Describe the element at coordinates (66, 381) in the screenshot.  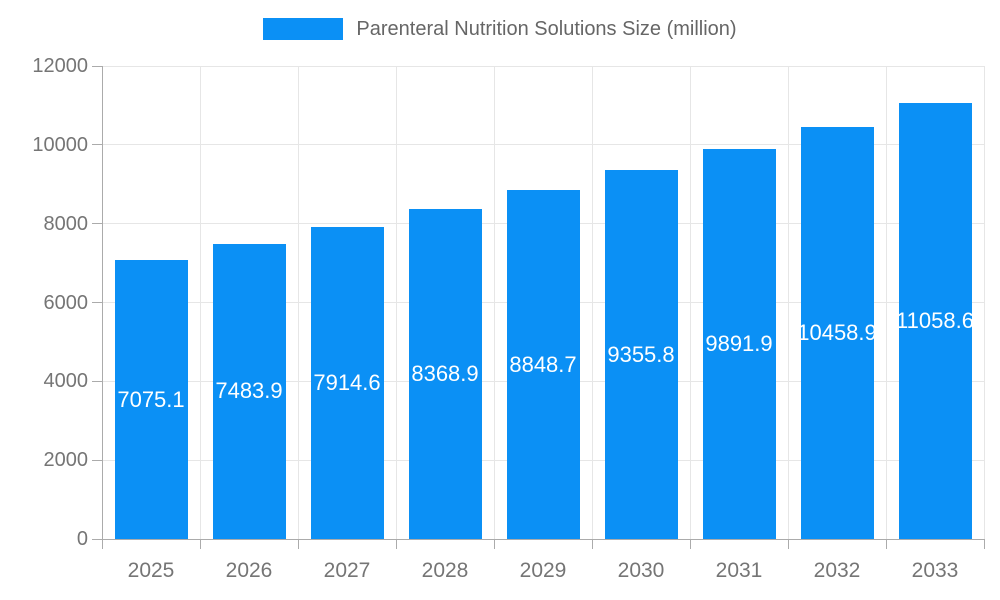
I see `y-axis-tick-label: 4000` at that location.